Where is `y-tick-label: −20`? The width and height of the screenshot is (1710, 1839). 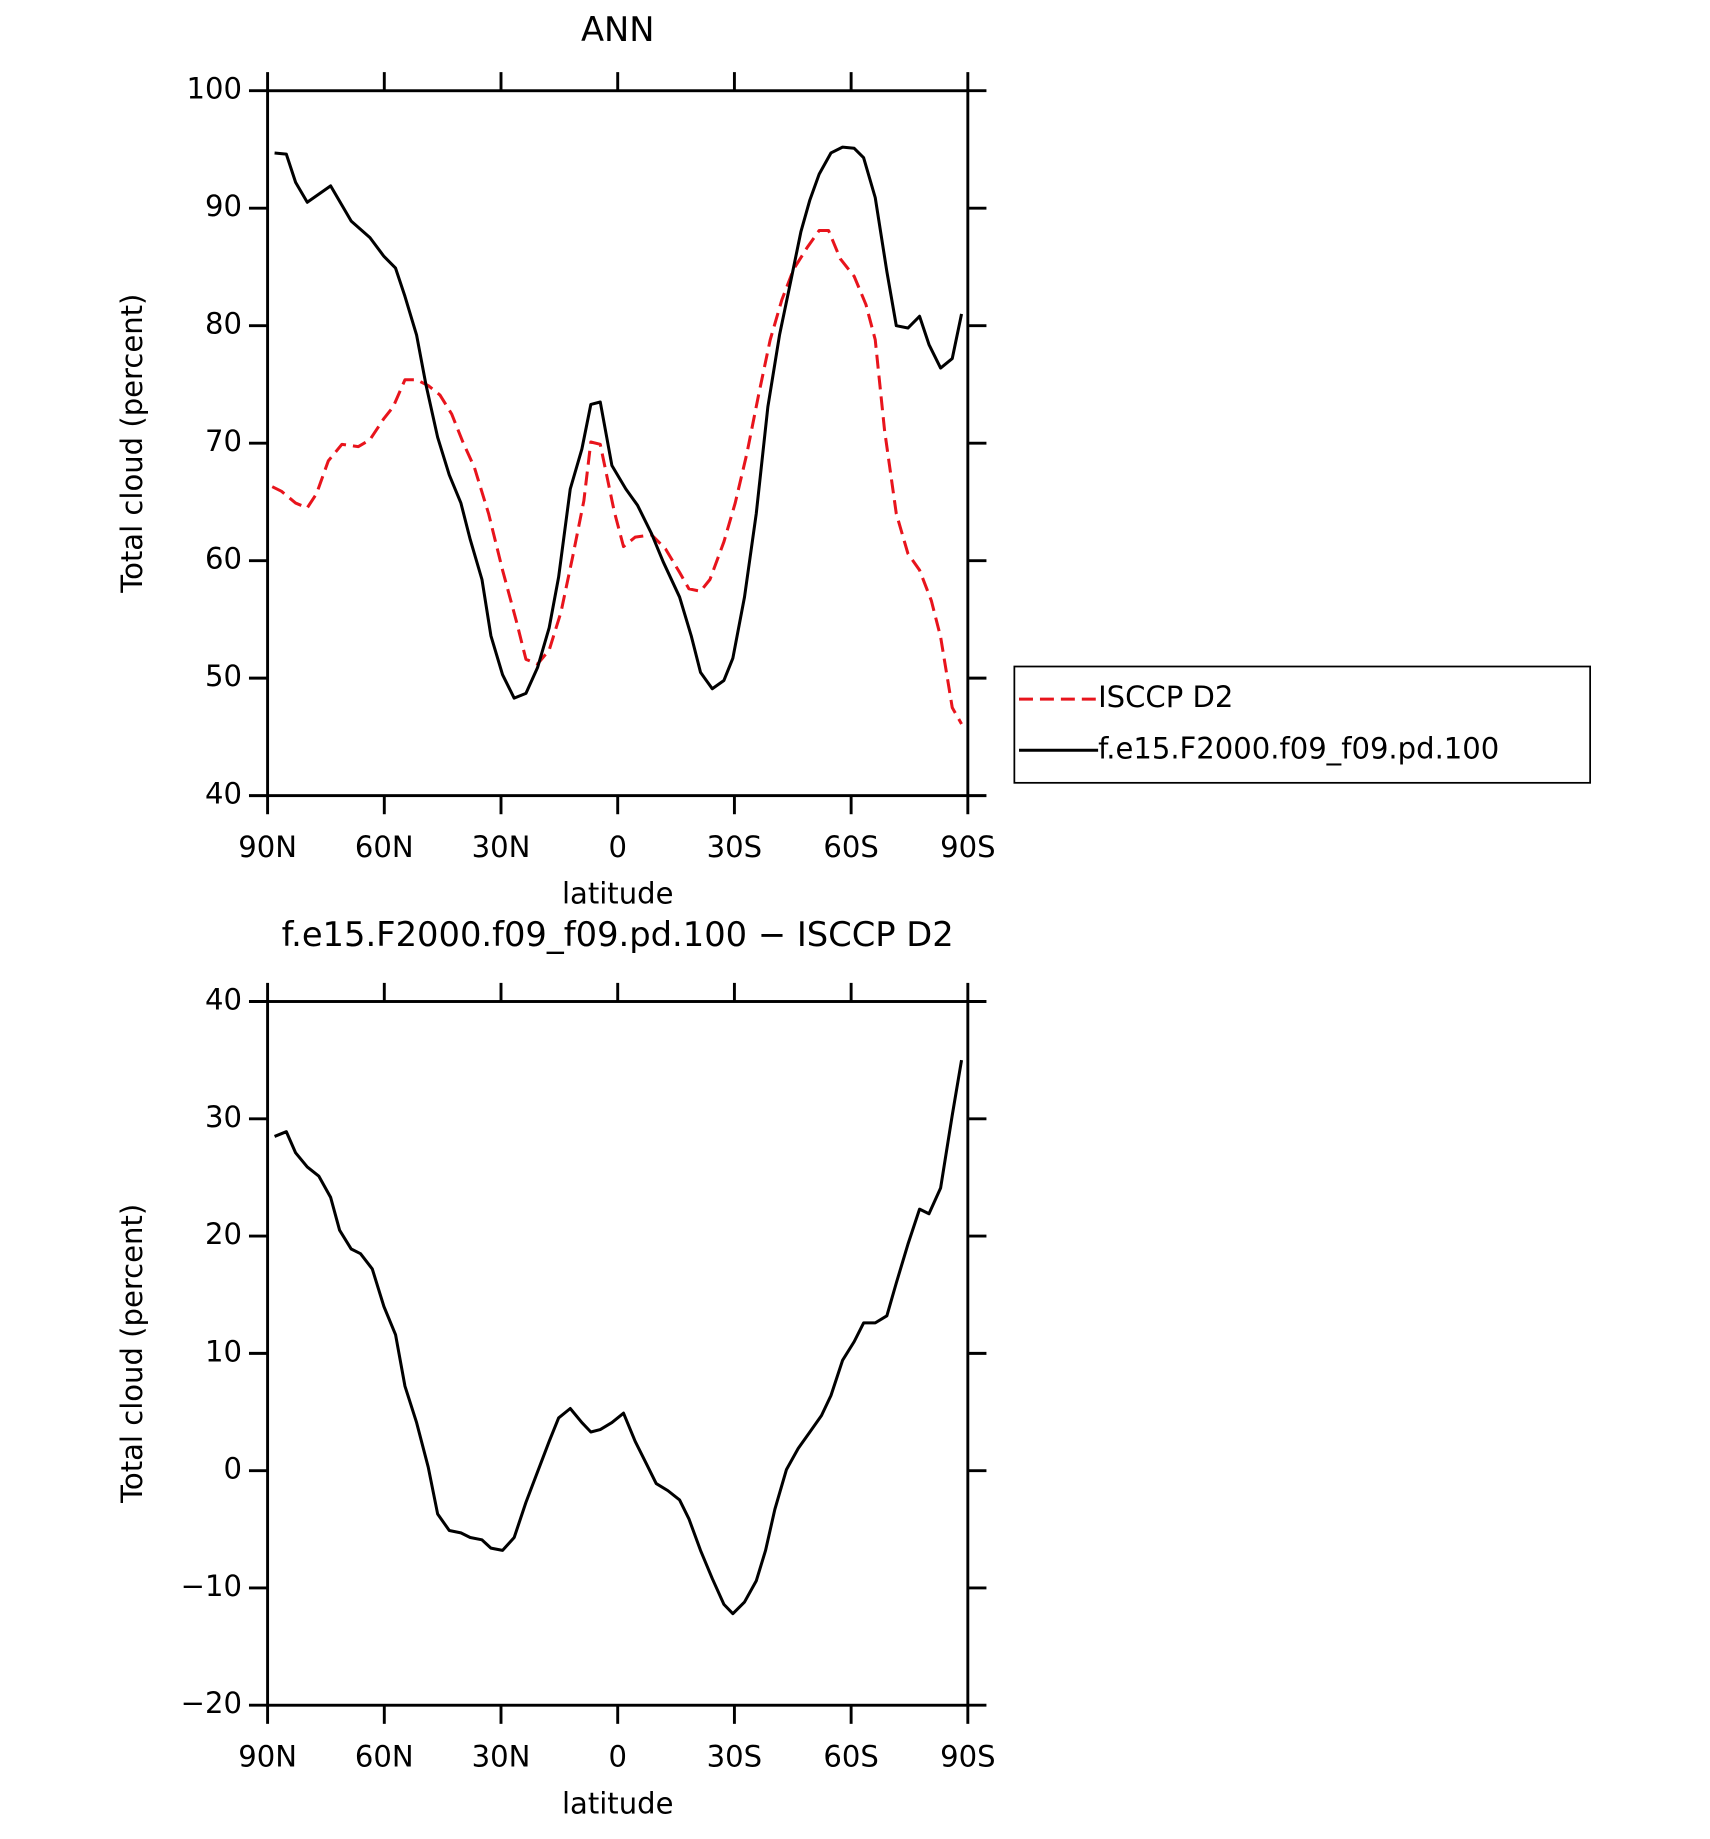 y-tick-label: −20 is located at coordinates (211, 1703).